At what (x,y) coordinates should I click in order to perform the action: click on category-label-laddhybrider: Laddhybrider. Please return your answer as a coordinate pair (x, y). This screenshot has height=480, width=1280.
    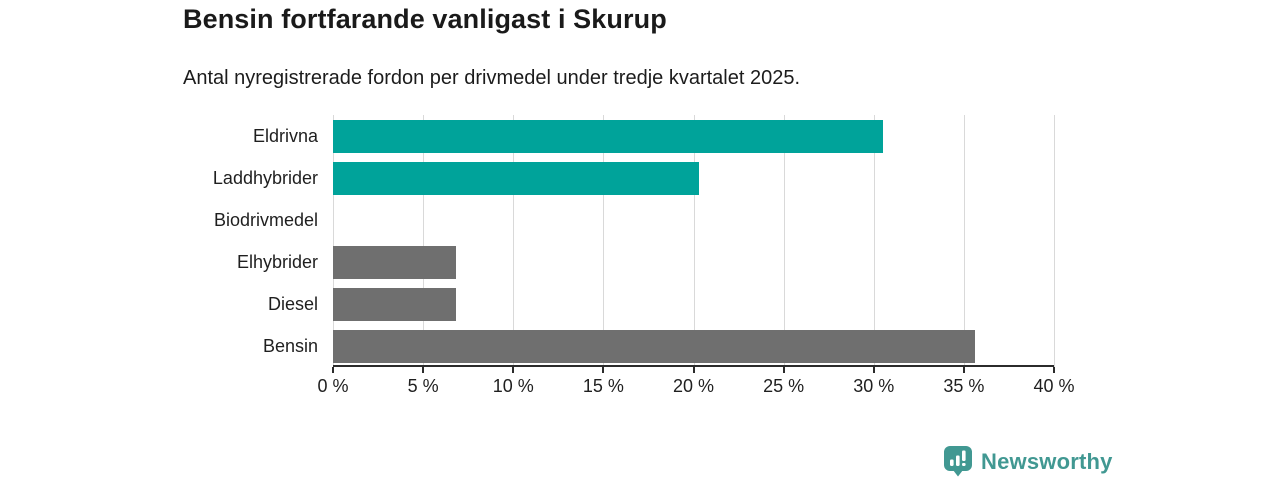
    Looking at the image, I should click on (265, 178).